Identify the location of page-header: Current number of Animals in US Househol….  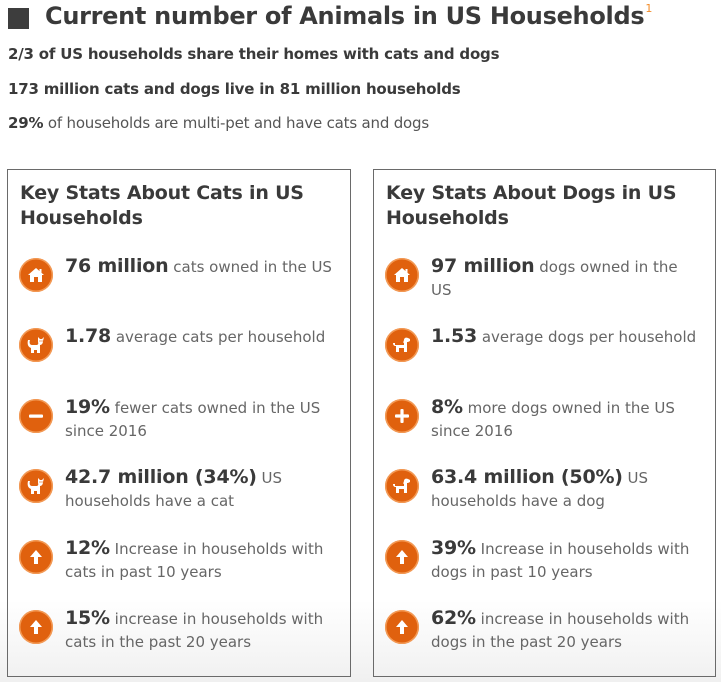
(330, 16).